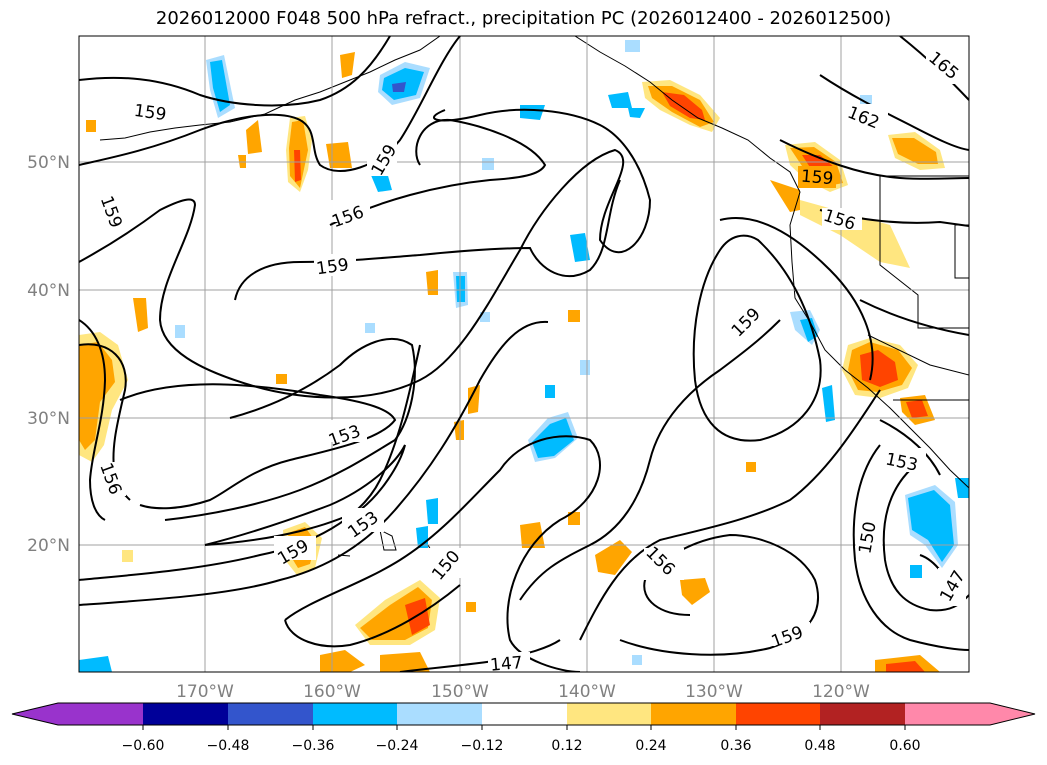  Describe the element at coordinates (48, 354) in the screenshot. I see `lat-axis-labels: 50°N 40°N 30°N 20°N` at that location.